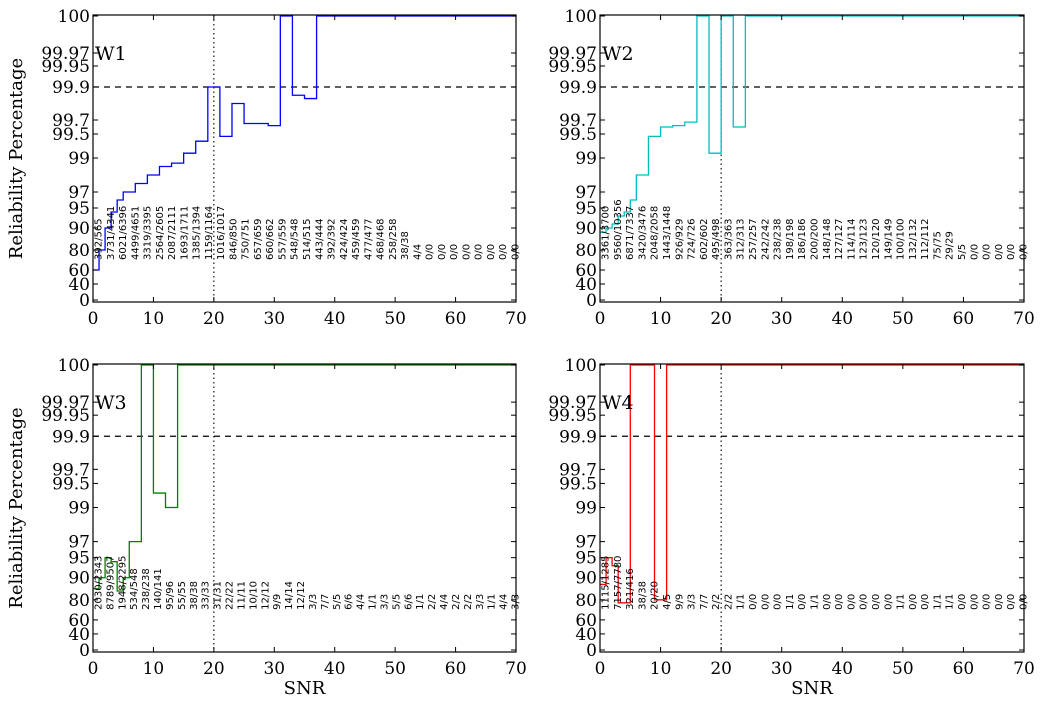  What do you see at coordinates (79, 193) in the screenshot?
I see `y-tick-label: 97` at bounding box center [79, 193].